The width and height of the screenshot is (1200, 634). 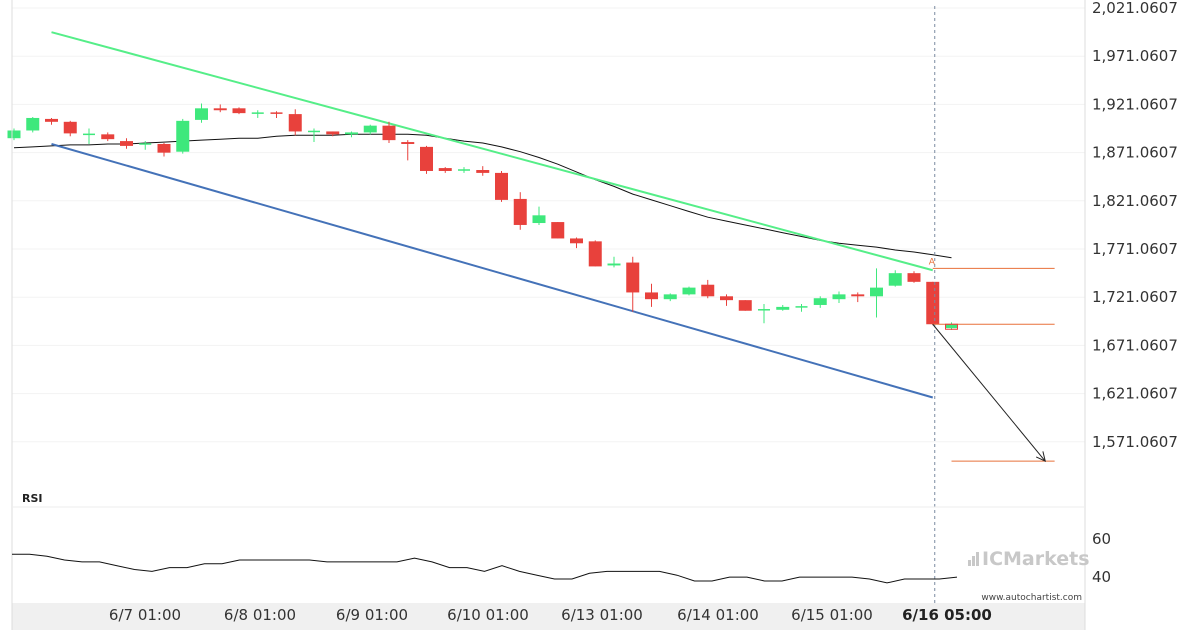 What do you see at coordinates (1135, 104) in the screenshot?
I see `price-tick-label: 1,921.0607` at bounding box center [1135, 104].